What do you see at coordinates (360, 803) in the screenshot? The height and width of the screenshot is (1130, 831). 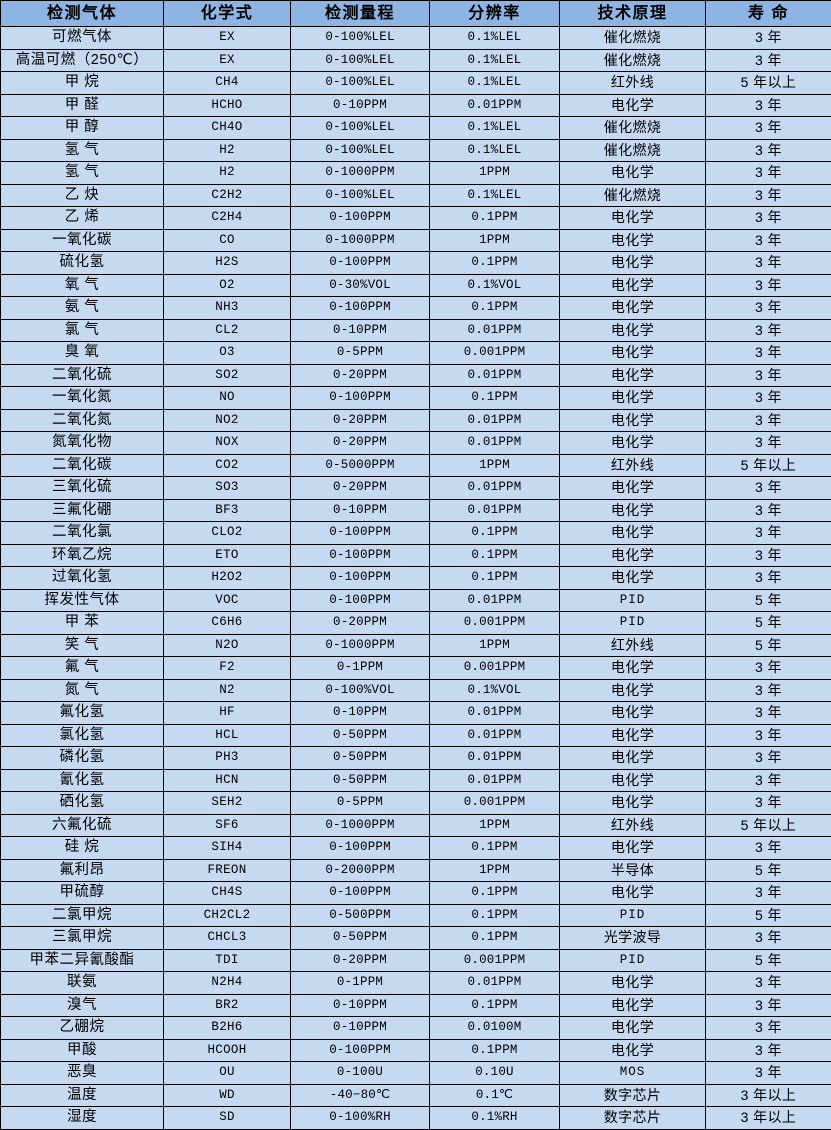 I see `cell-detection-range: 0-5PPM` at bounding box center [360, 803].